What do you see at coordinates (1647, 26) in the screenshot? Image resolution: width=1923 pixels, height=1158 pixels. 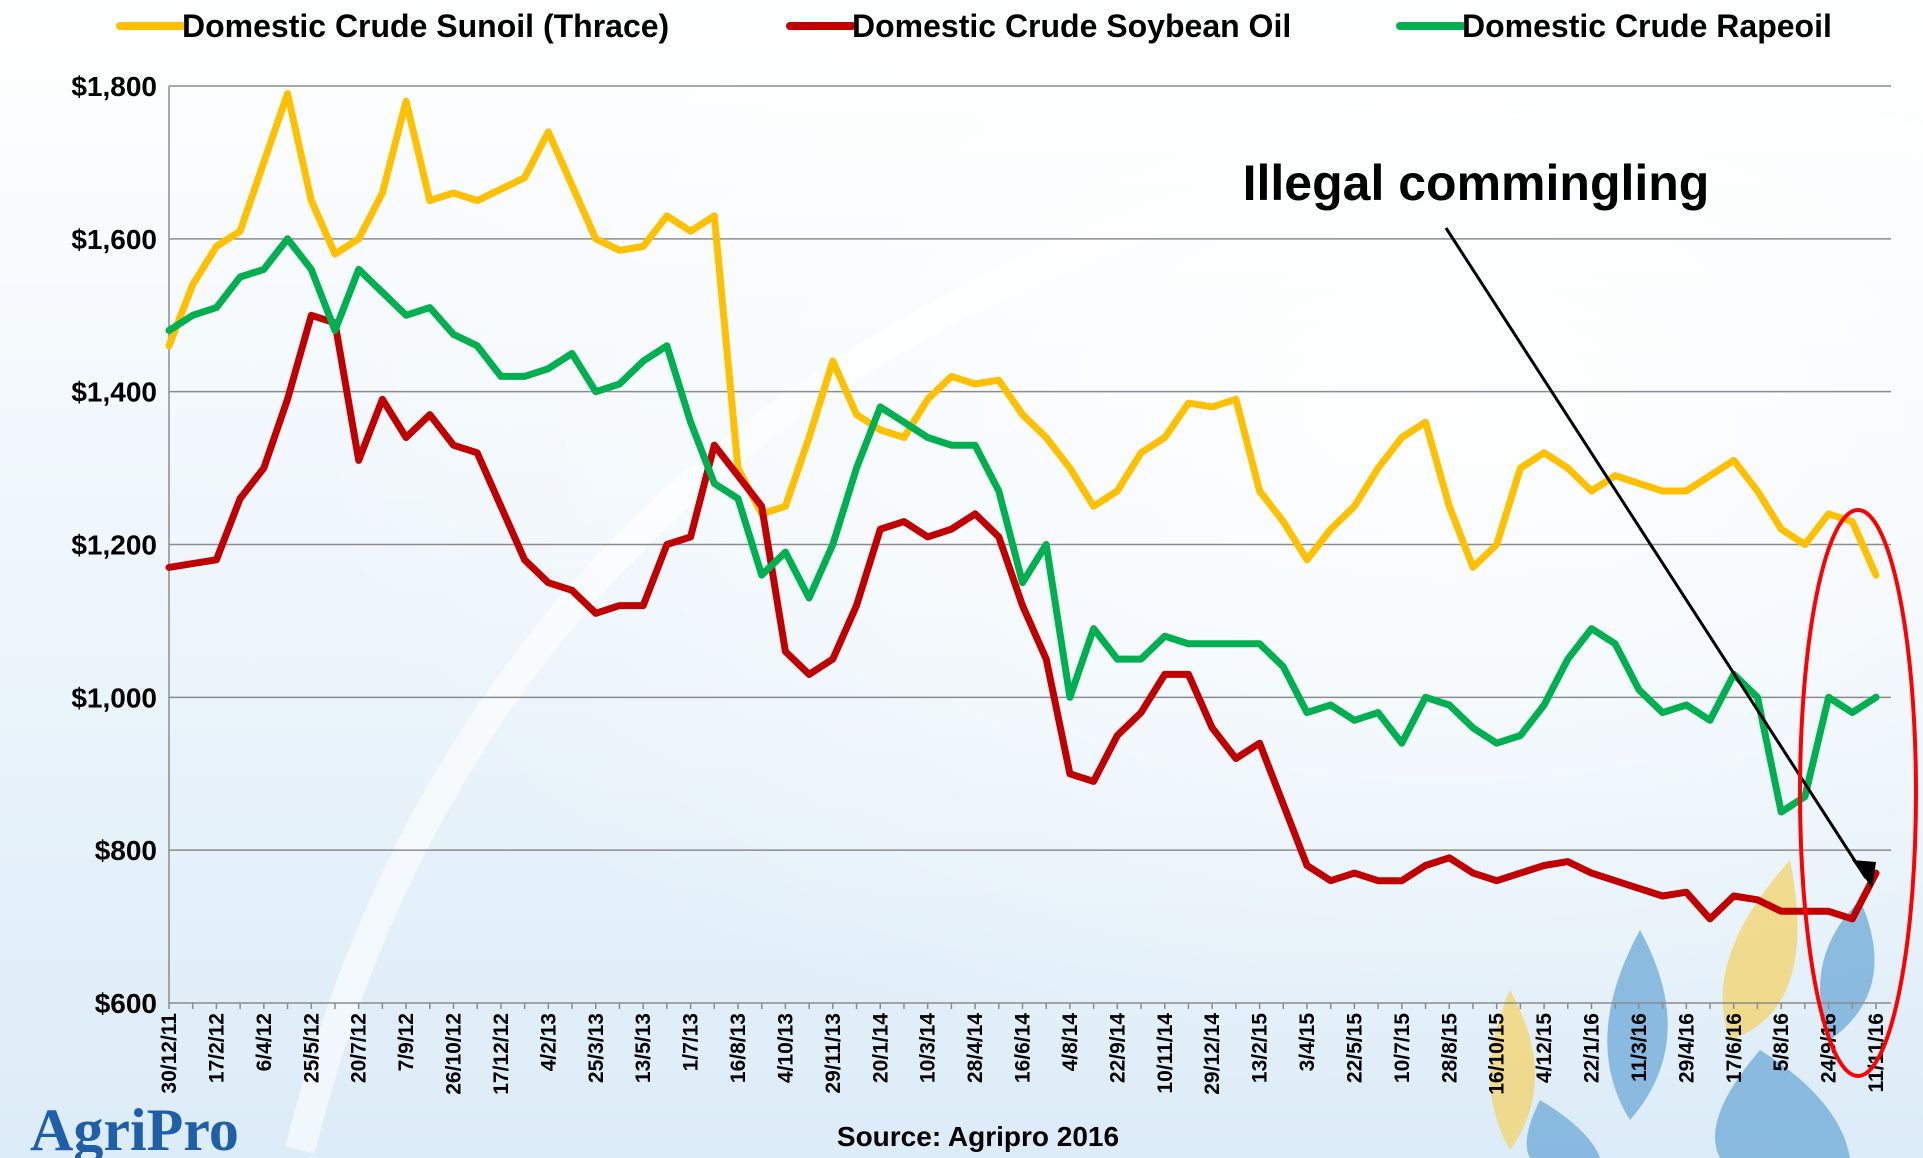 I see `legend-label: Domestic Crude Rapeoil` at bounding box center [1647, 26].